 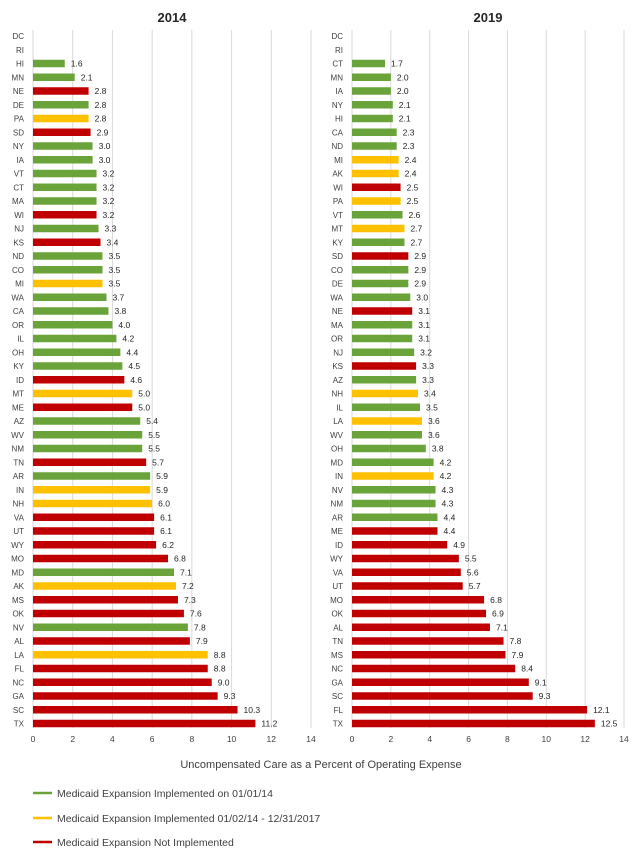 I want to click on category-label: MO, so click(x=17, y=559).